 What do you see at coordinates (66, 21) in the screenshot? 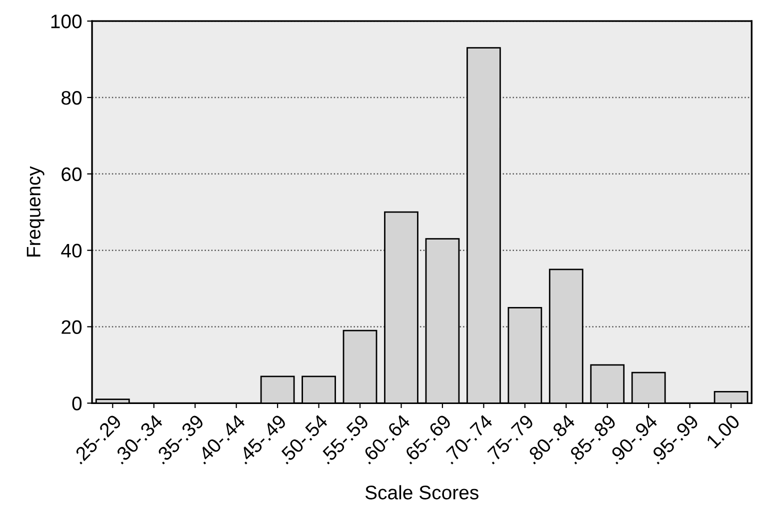
I see `y-tick-label: 100` at bounding box center [66, 21].